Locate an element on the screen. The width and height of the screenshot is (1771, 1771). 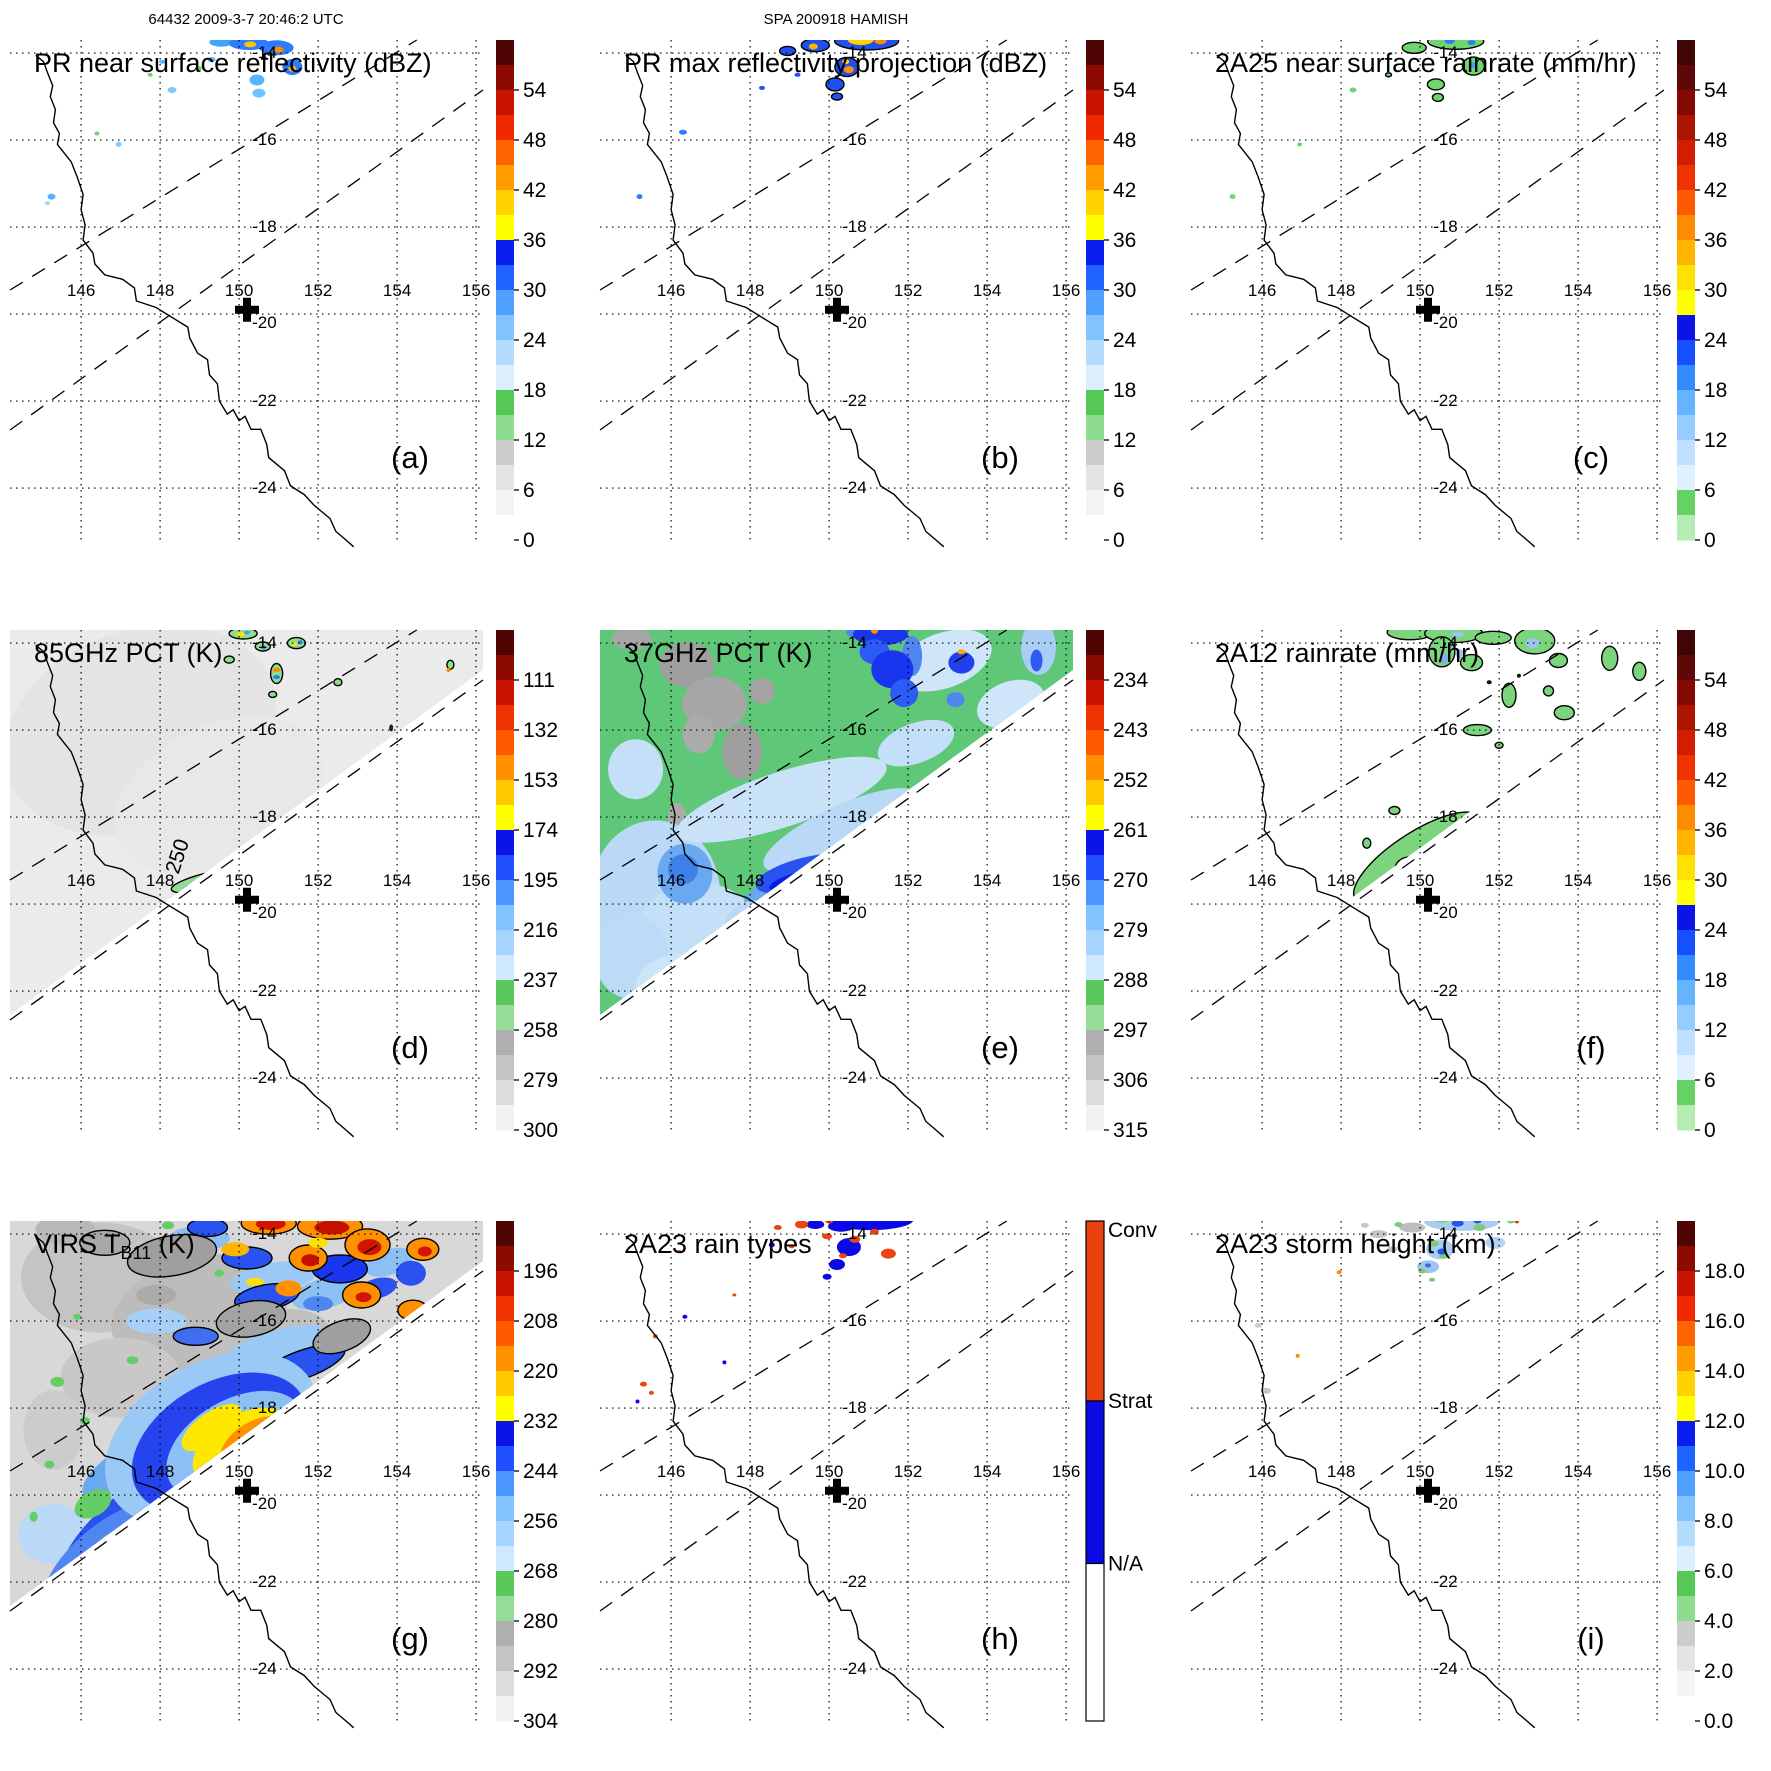
colorbar-tick-label: 36 is located at coordinates (1715, 830).